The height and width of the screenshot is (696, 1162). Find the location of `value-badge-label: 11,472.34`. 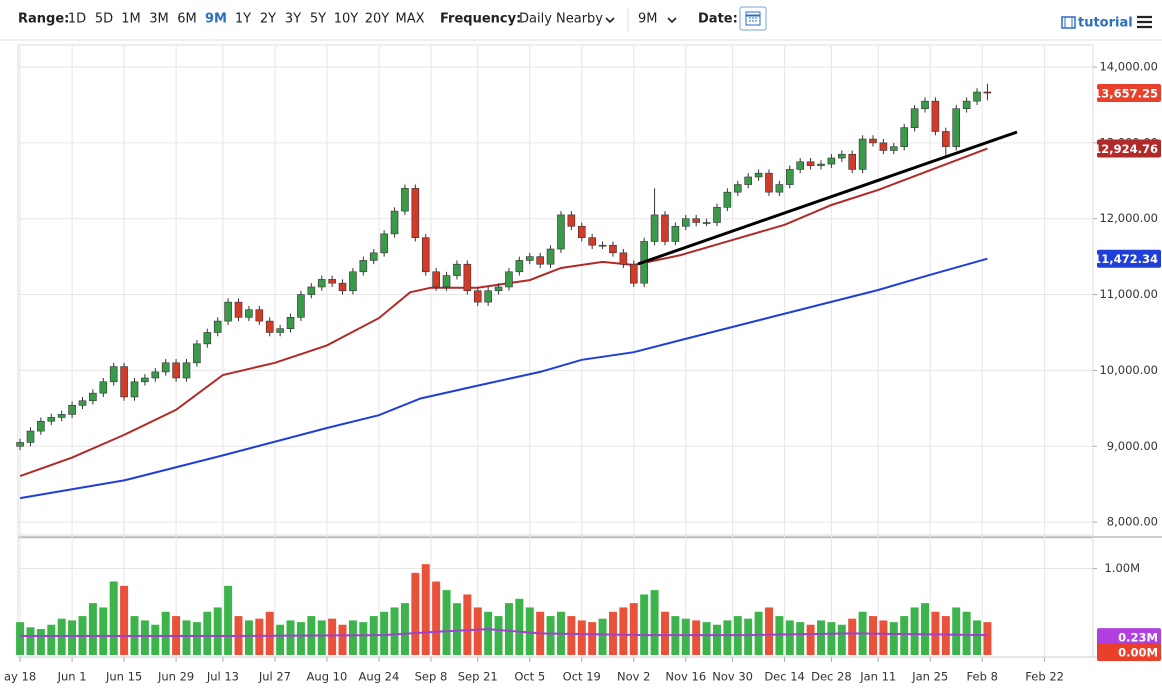

value-badge-label: 11,472.34 is located at coordinates (1125, 259).